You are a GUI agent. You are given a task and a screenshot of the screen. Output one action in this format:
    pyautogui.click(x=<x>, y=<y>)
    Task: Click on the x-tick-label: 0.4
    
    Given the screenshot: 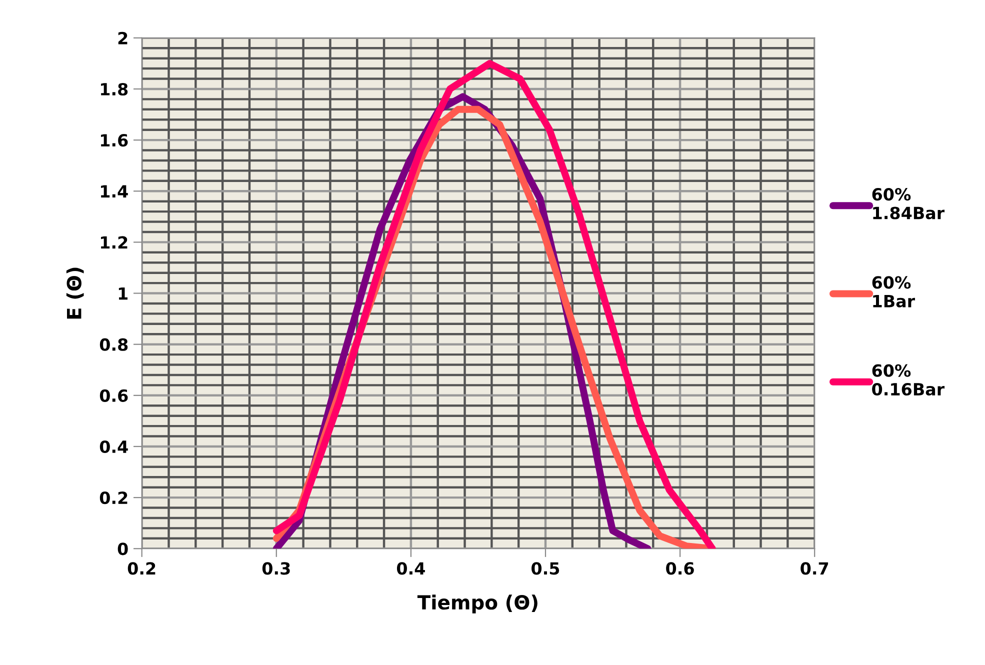 What is the action you would take?
    pyautogui.click(x=410, y=568)
    